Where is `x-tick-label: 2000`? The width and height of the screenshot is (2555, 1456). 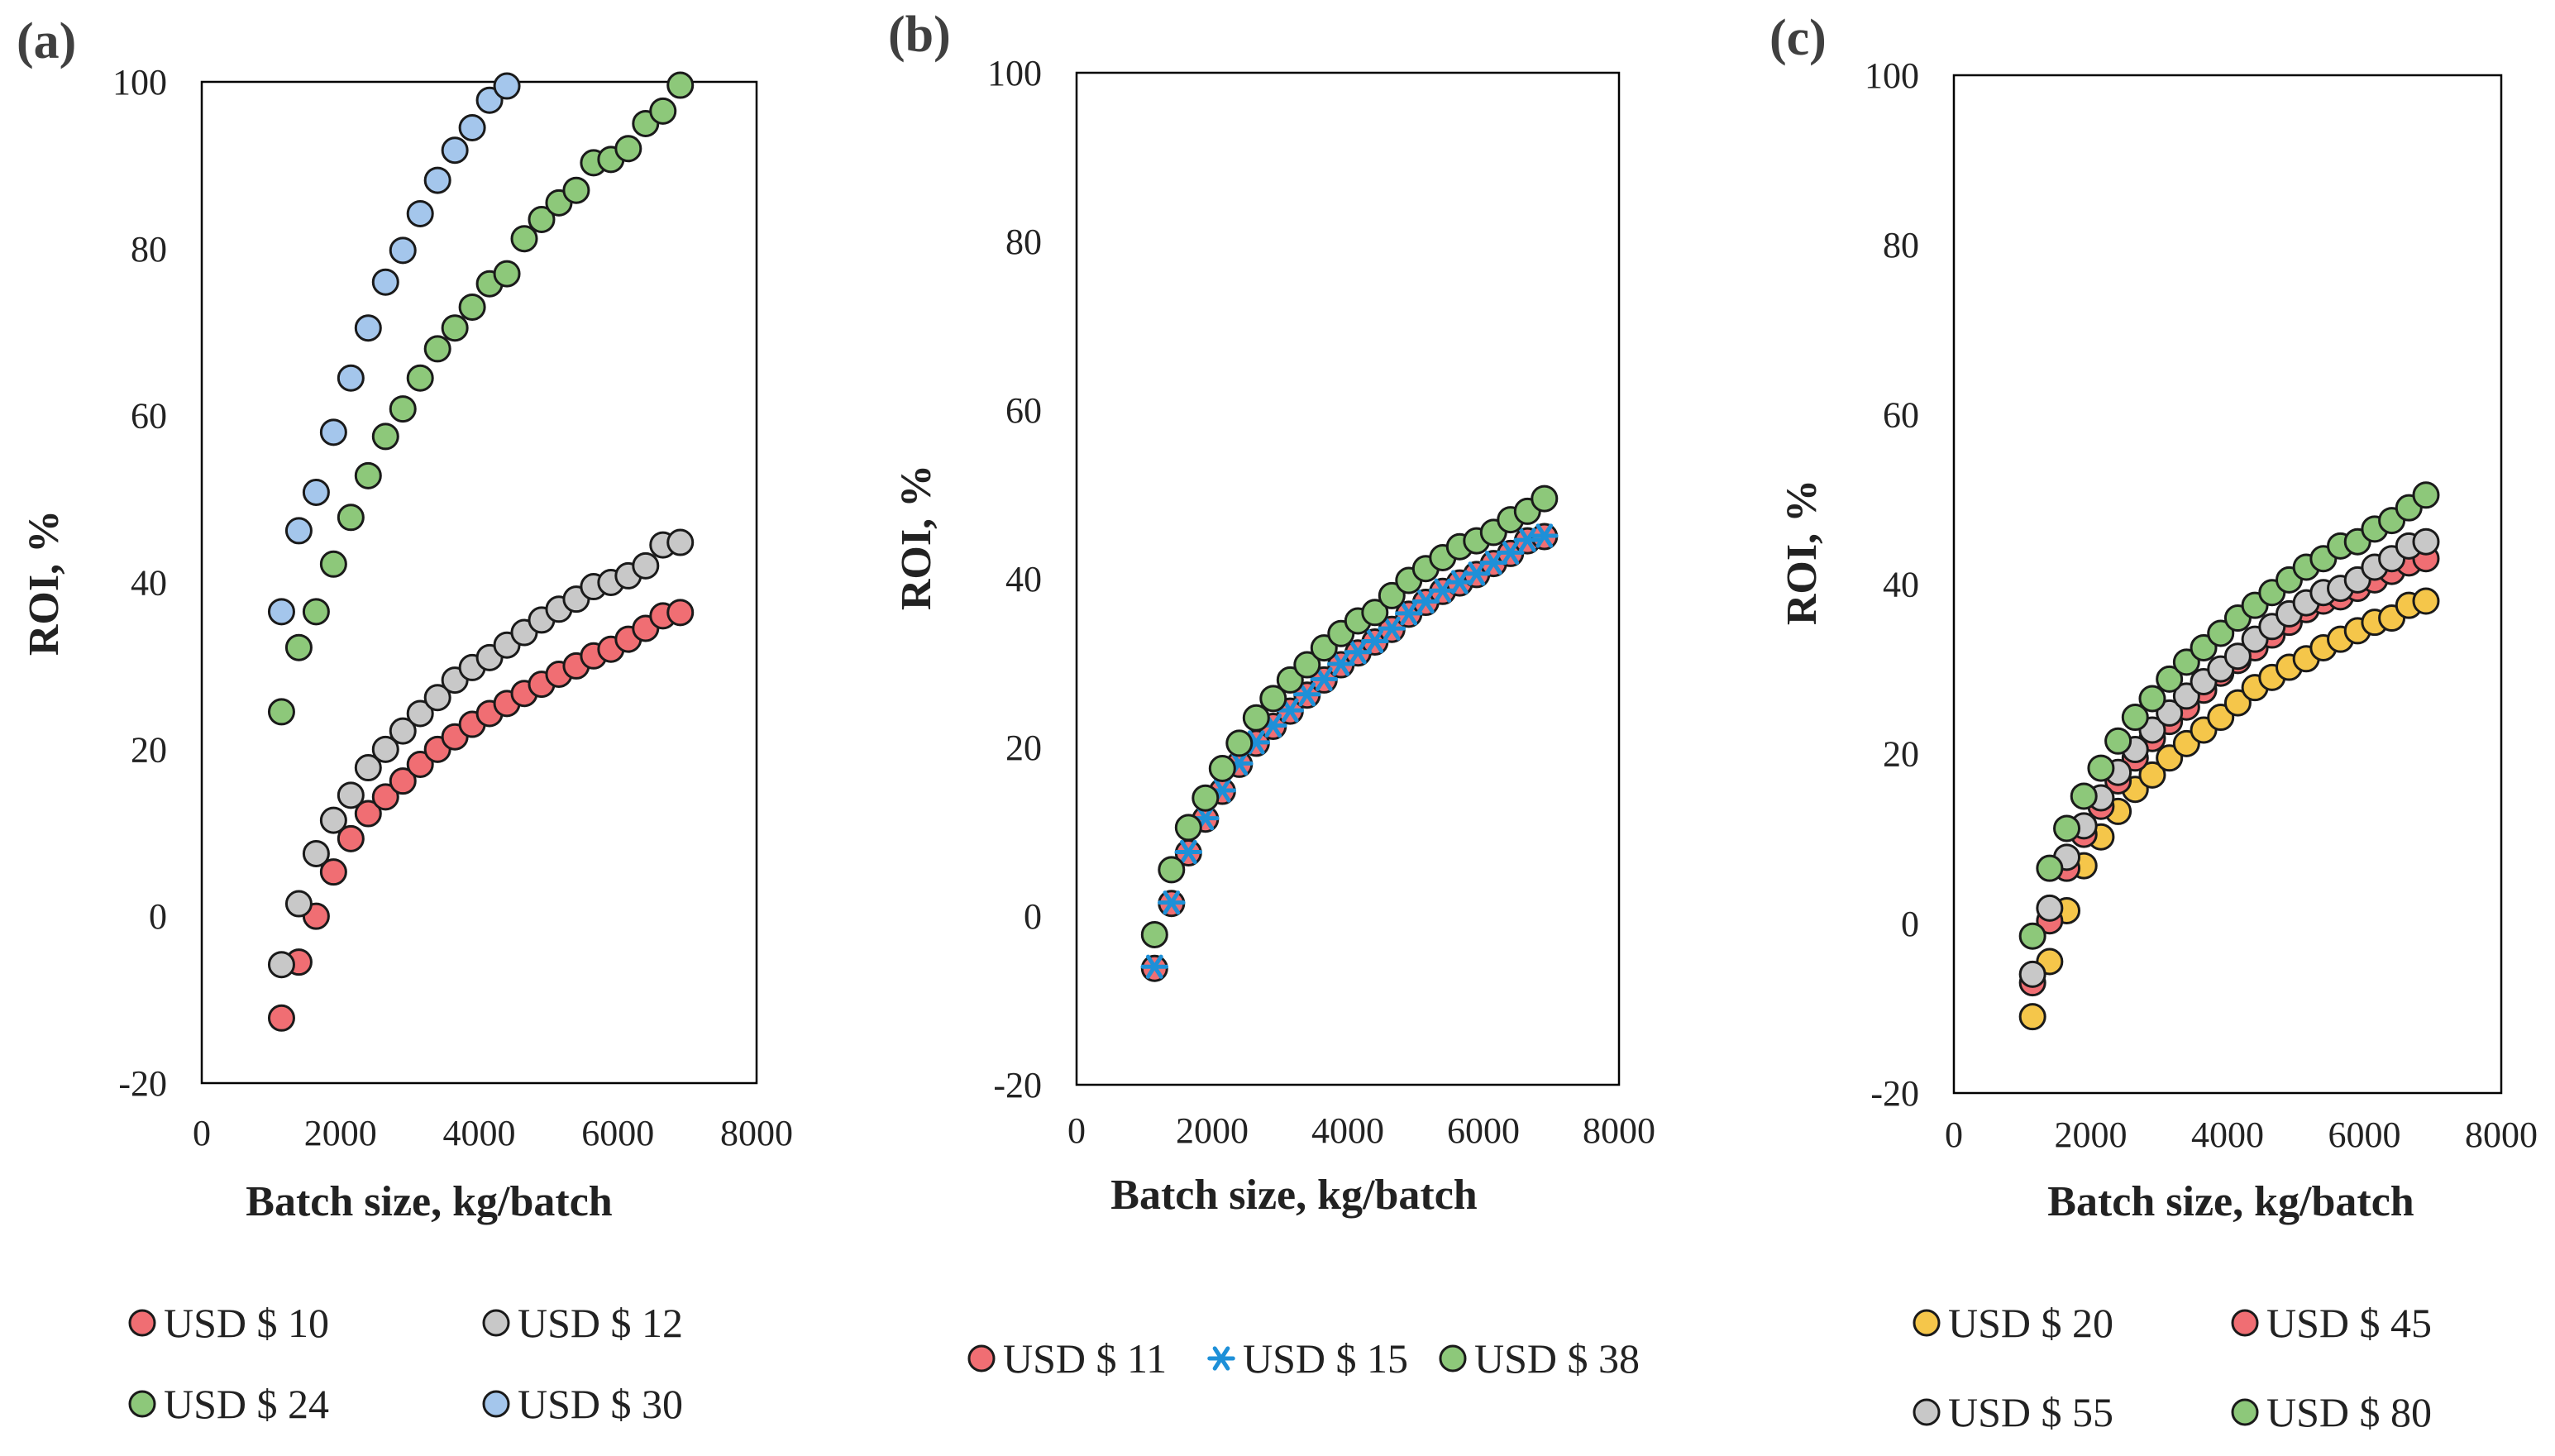 x-tick-label: 2000 is located at coordinates (1212, 1130).